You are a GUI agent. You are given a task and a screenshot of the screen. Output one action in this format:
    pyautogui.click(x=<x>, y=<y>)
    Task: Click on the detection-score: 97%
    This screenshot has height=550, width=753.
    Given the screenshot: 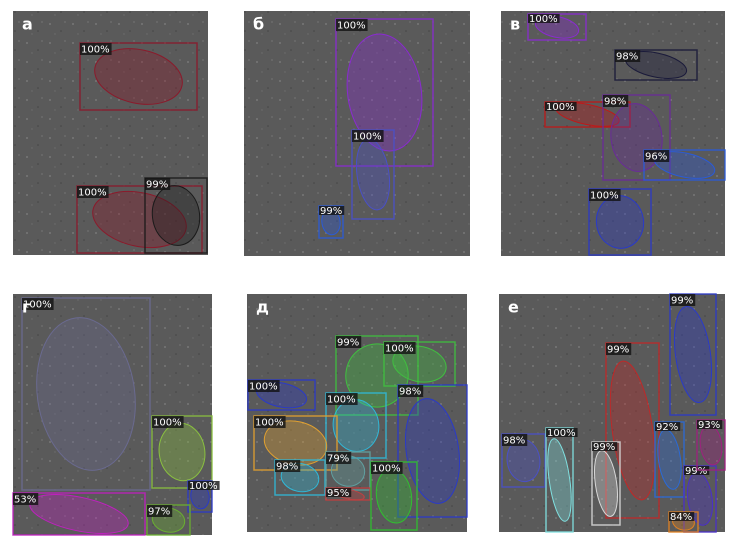 What is the action you would take?
    pyautogui.click(x=159, y=512)
    